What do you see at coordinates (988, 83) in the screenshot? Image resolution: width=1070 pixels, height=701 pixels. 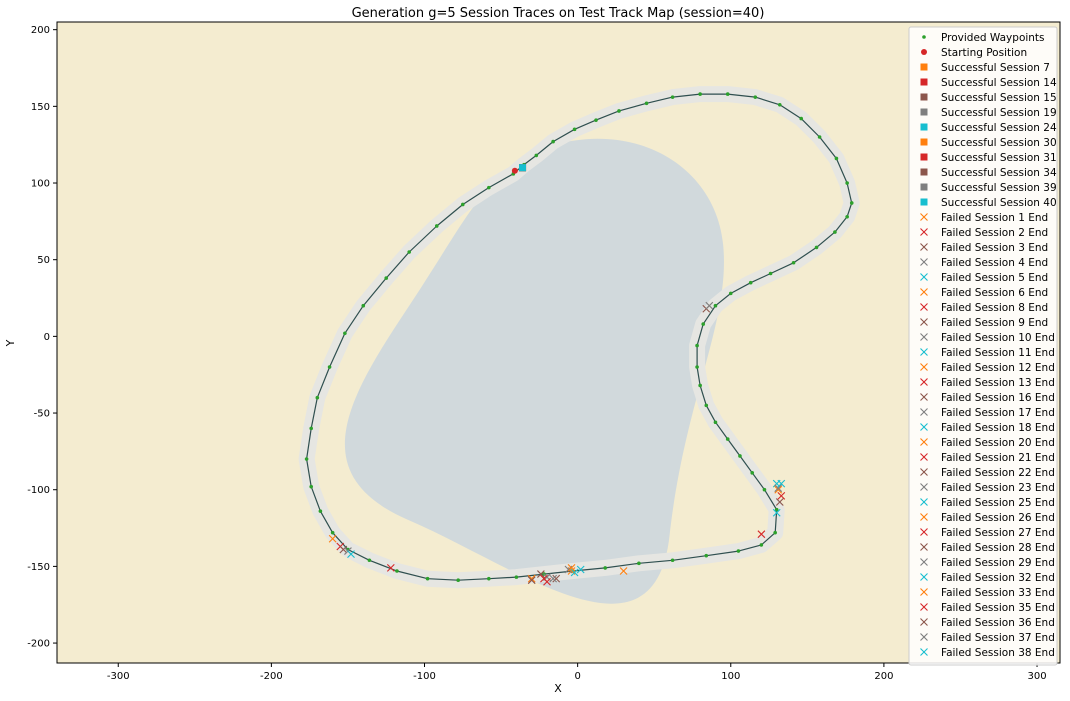 I see `legend-entry: Successful Session 14` at bounding box center [988, 83].